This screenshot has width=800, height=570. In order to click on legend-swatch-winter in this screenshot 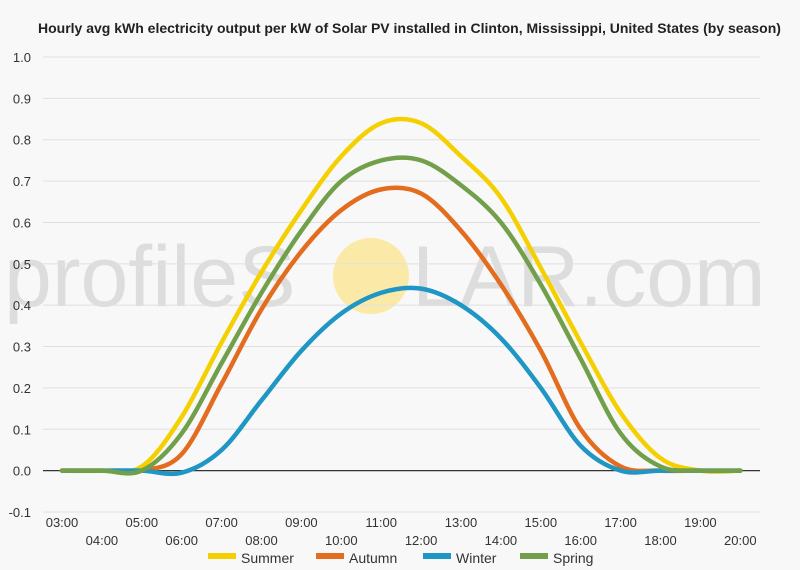, I will do `click(437, 556)`.